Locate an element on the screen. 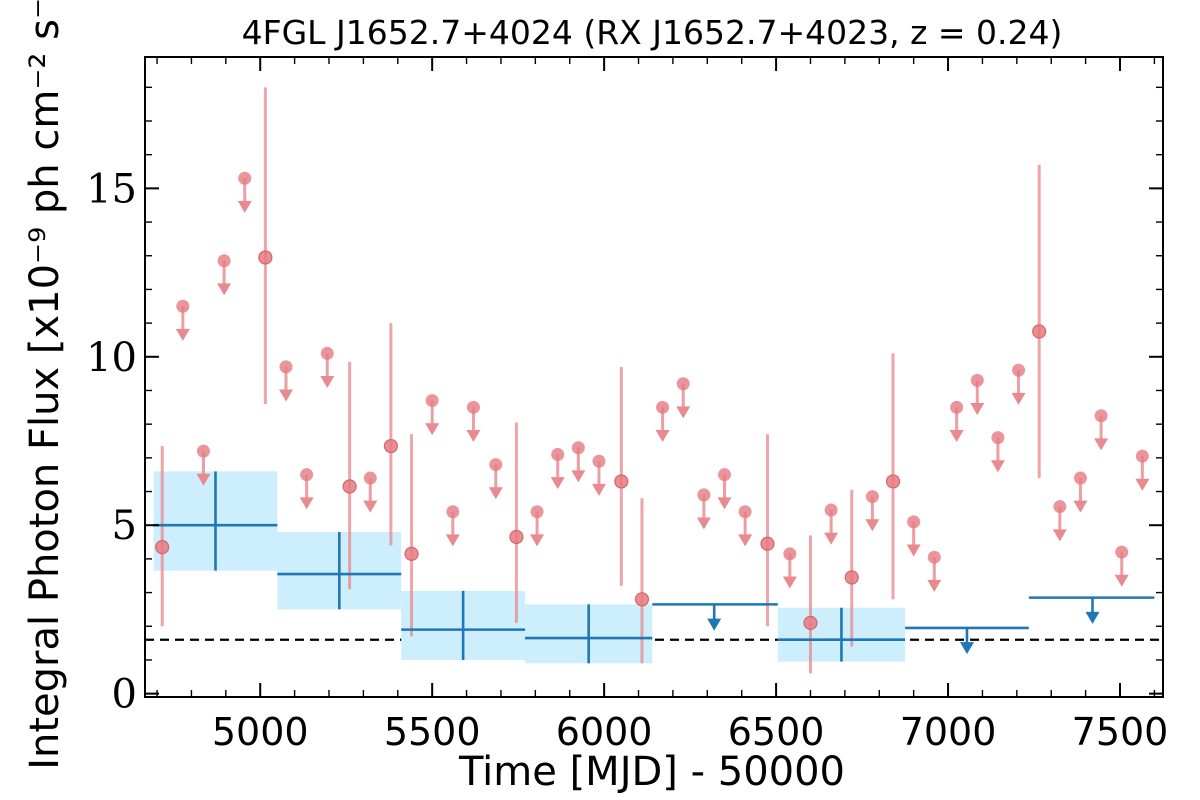  x-axis-label: Time [MJD] - 50000 is located at coordinates (651, 772).